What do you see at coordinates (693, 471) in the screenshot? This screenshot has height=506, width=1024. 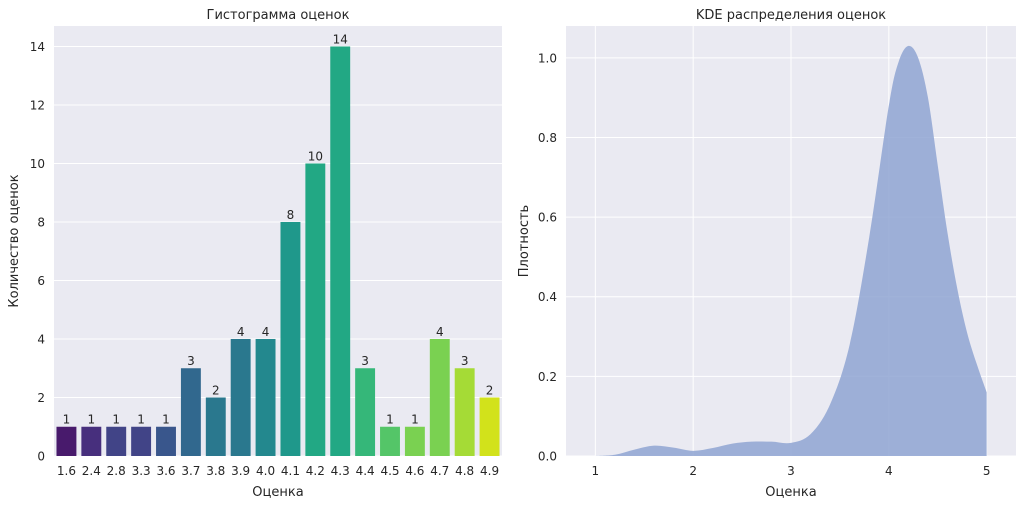 I see `kde-x-tick-label: 2` at bounding box center [693, 471].